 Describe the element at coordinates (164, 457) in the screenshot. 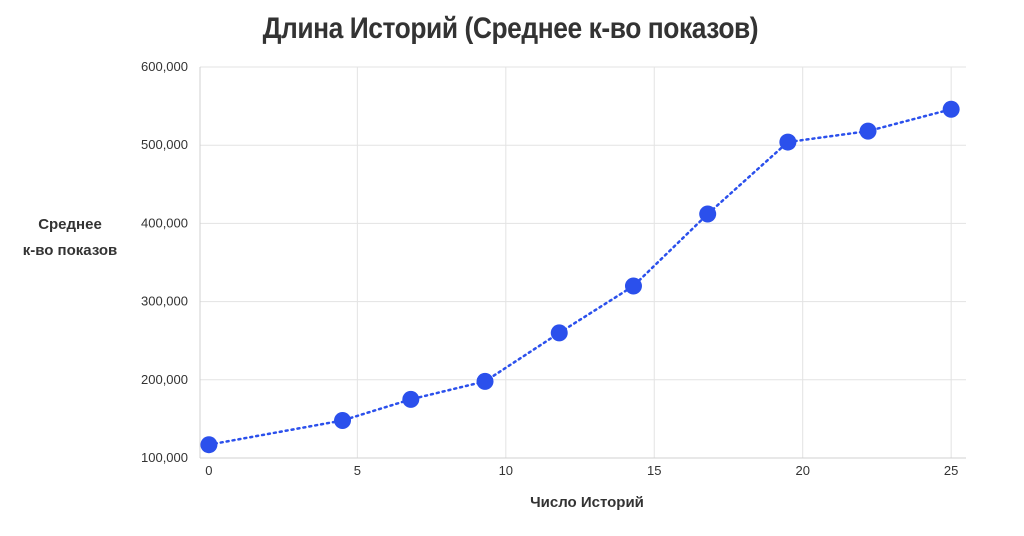

I see `y-tick-label: 100,000` at that location.